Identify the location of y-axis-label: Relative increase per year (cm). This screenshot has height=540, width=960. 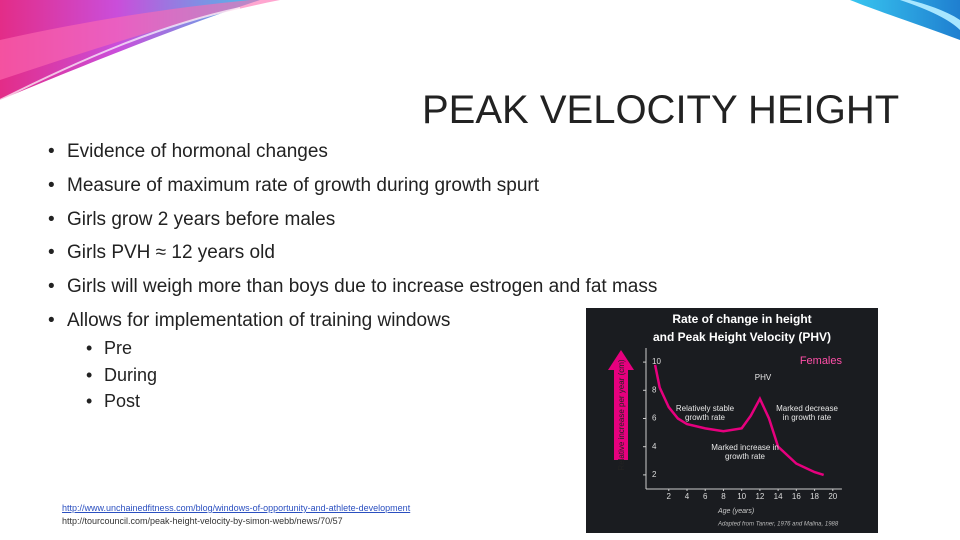
(621, 414).